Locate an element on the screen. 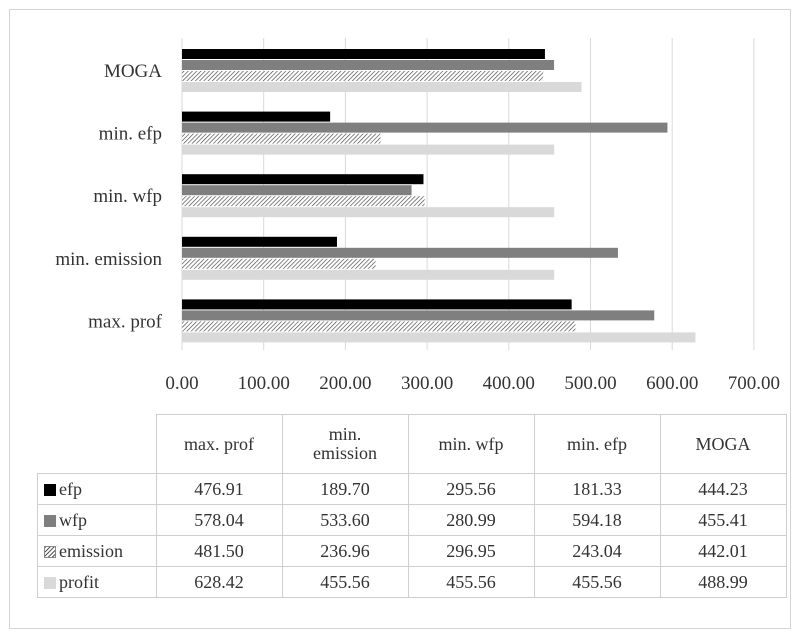  table-row: wfp 578.04 533.60 280.99 594.18 455.41 is located at coordinates (412, 520).